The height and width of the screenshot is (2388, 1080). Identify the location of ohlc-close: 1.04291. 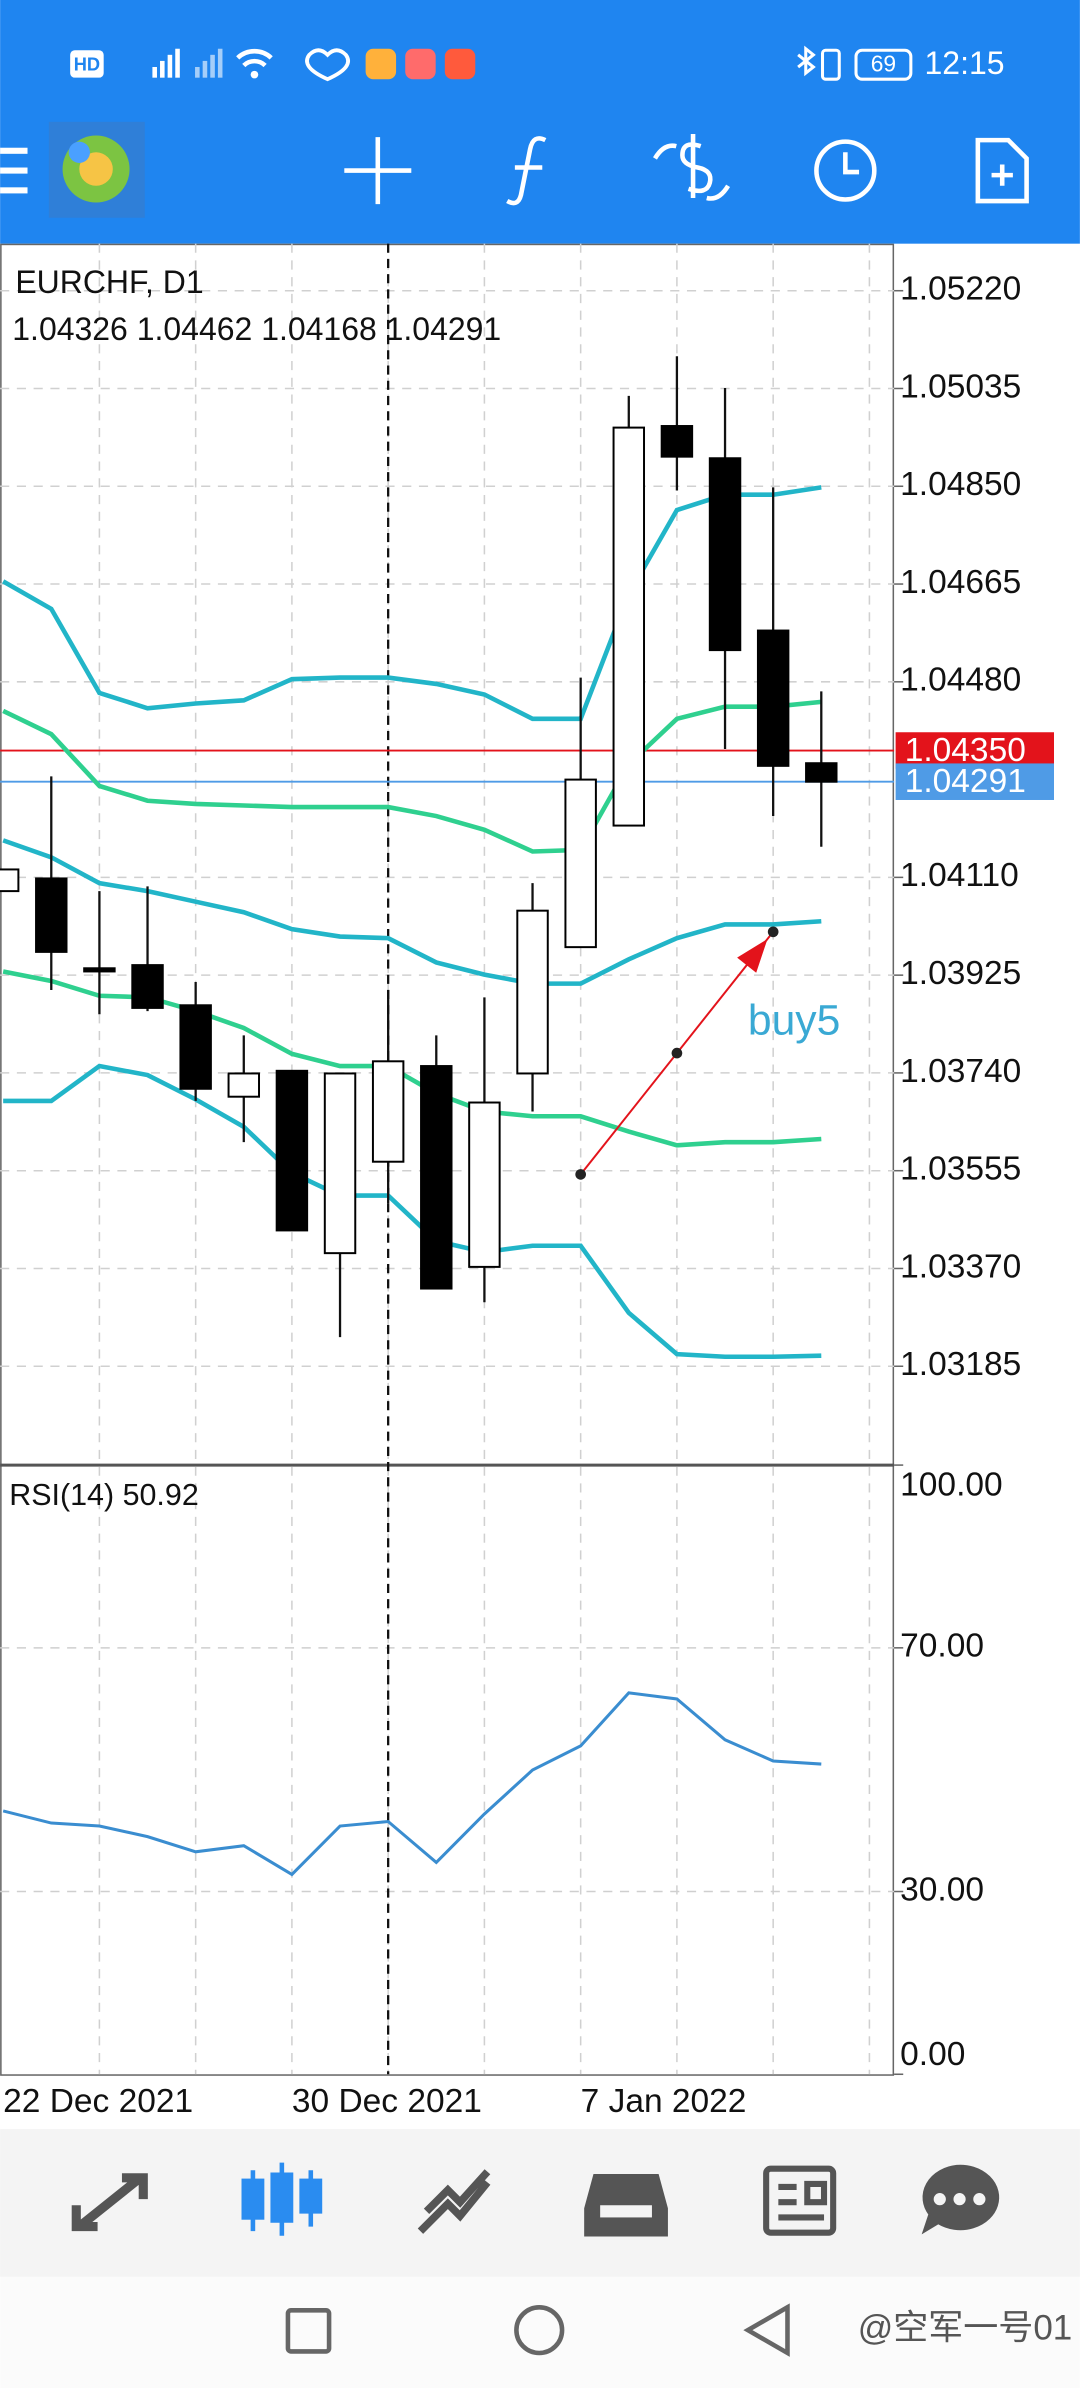
(444, 329).